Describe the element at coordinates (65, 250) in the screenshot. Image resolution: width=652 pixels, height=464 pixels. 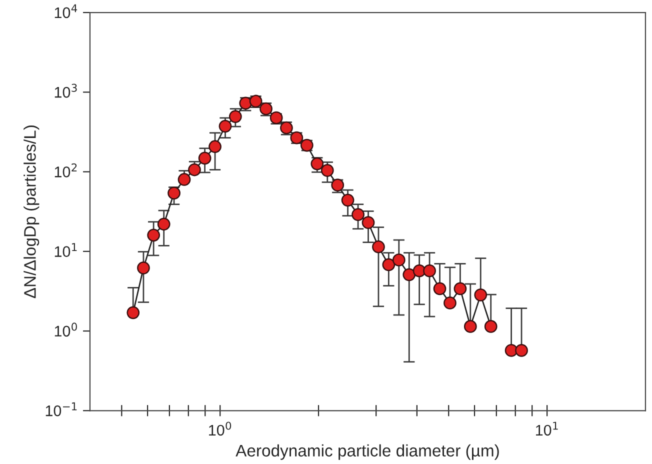
I see `y-tick-label: 10$^{1}$` at that location.